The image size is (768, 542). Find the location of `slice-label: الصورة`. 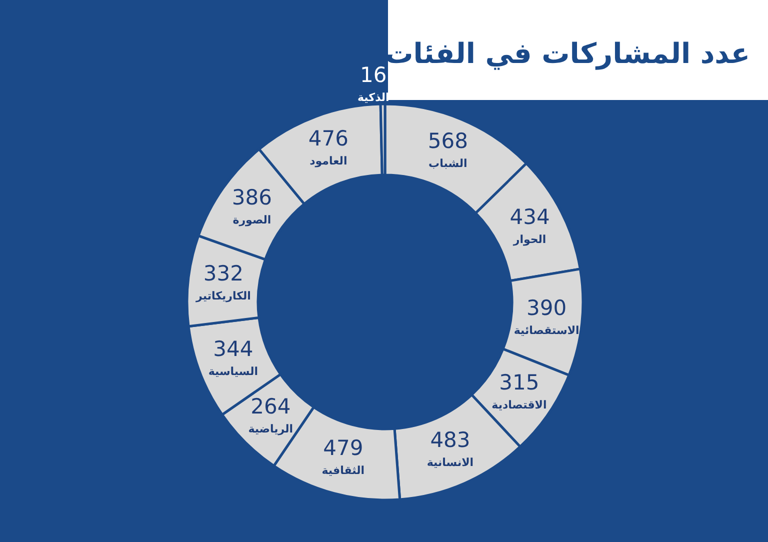

slice-label: الصورة is located at coordinates (252, 220).